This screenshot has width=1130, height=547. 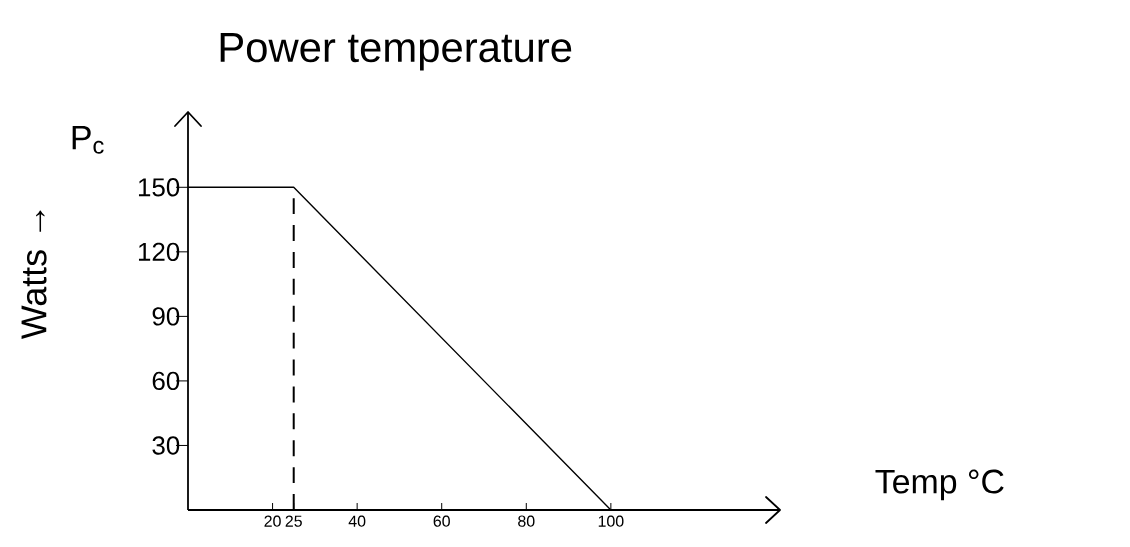 I want to click on x-tick-label: 80, so click(x=526, y=521).